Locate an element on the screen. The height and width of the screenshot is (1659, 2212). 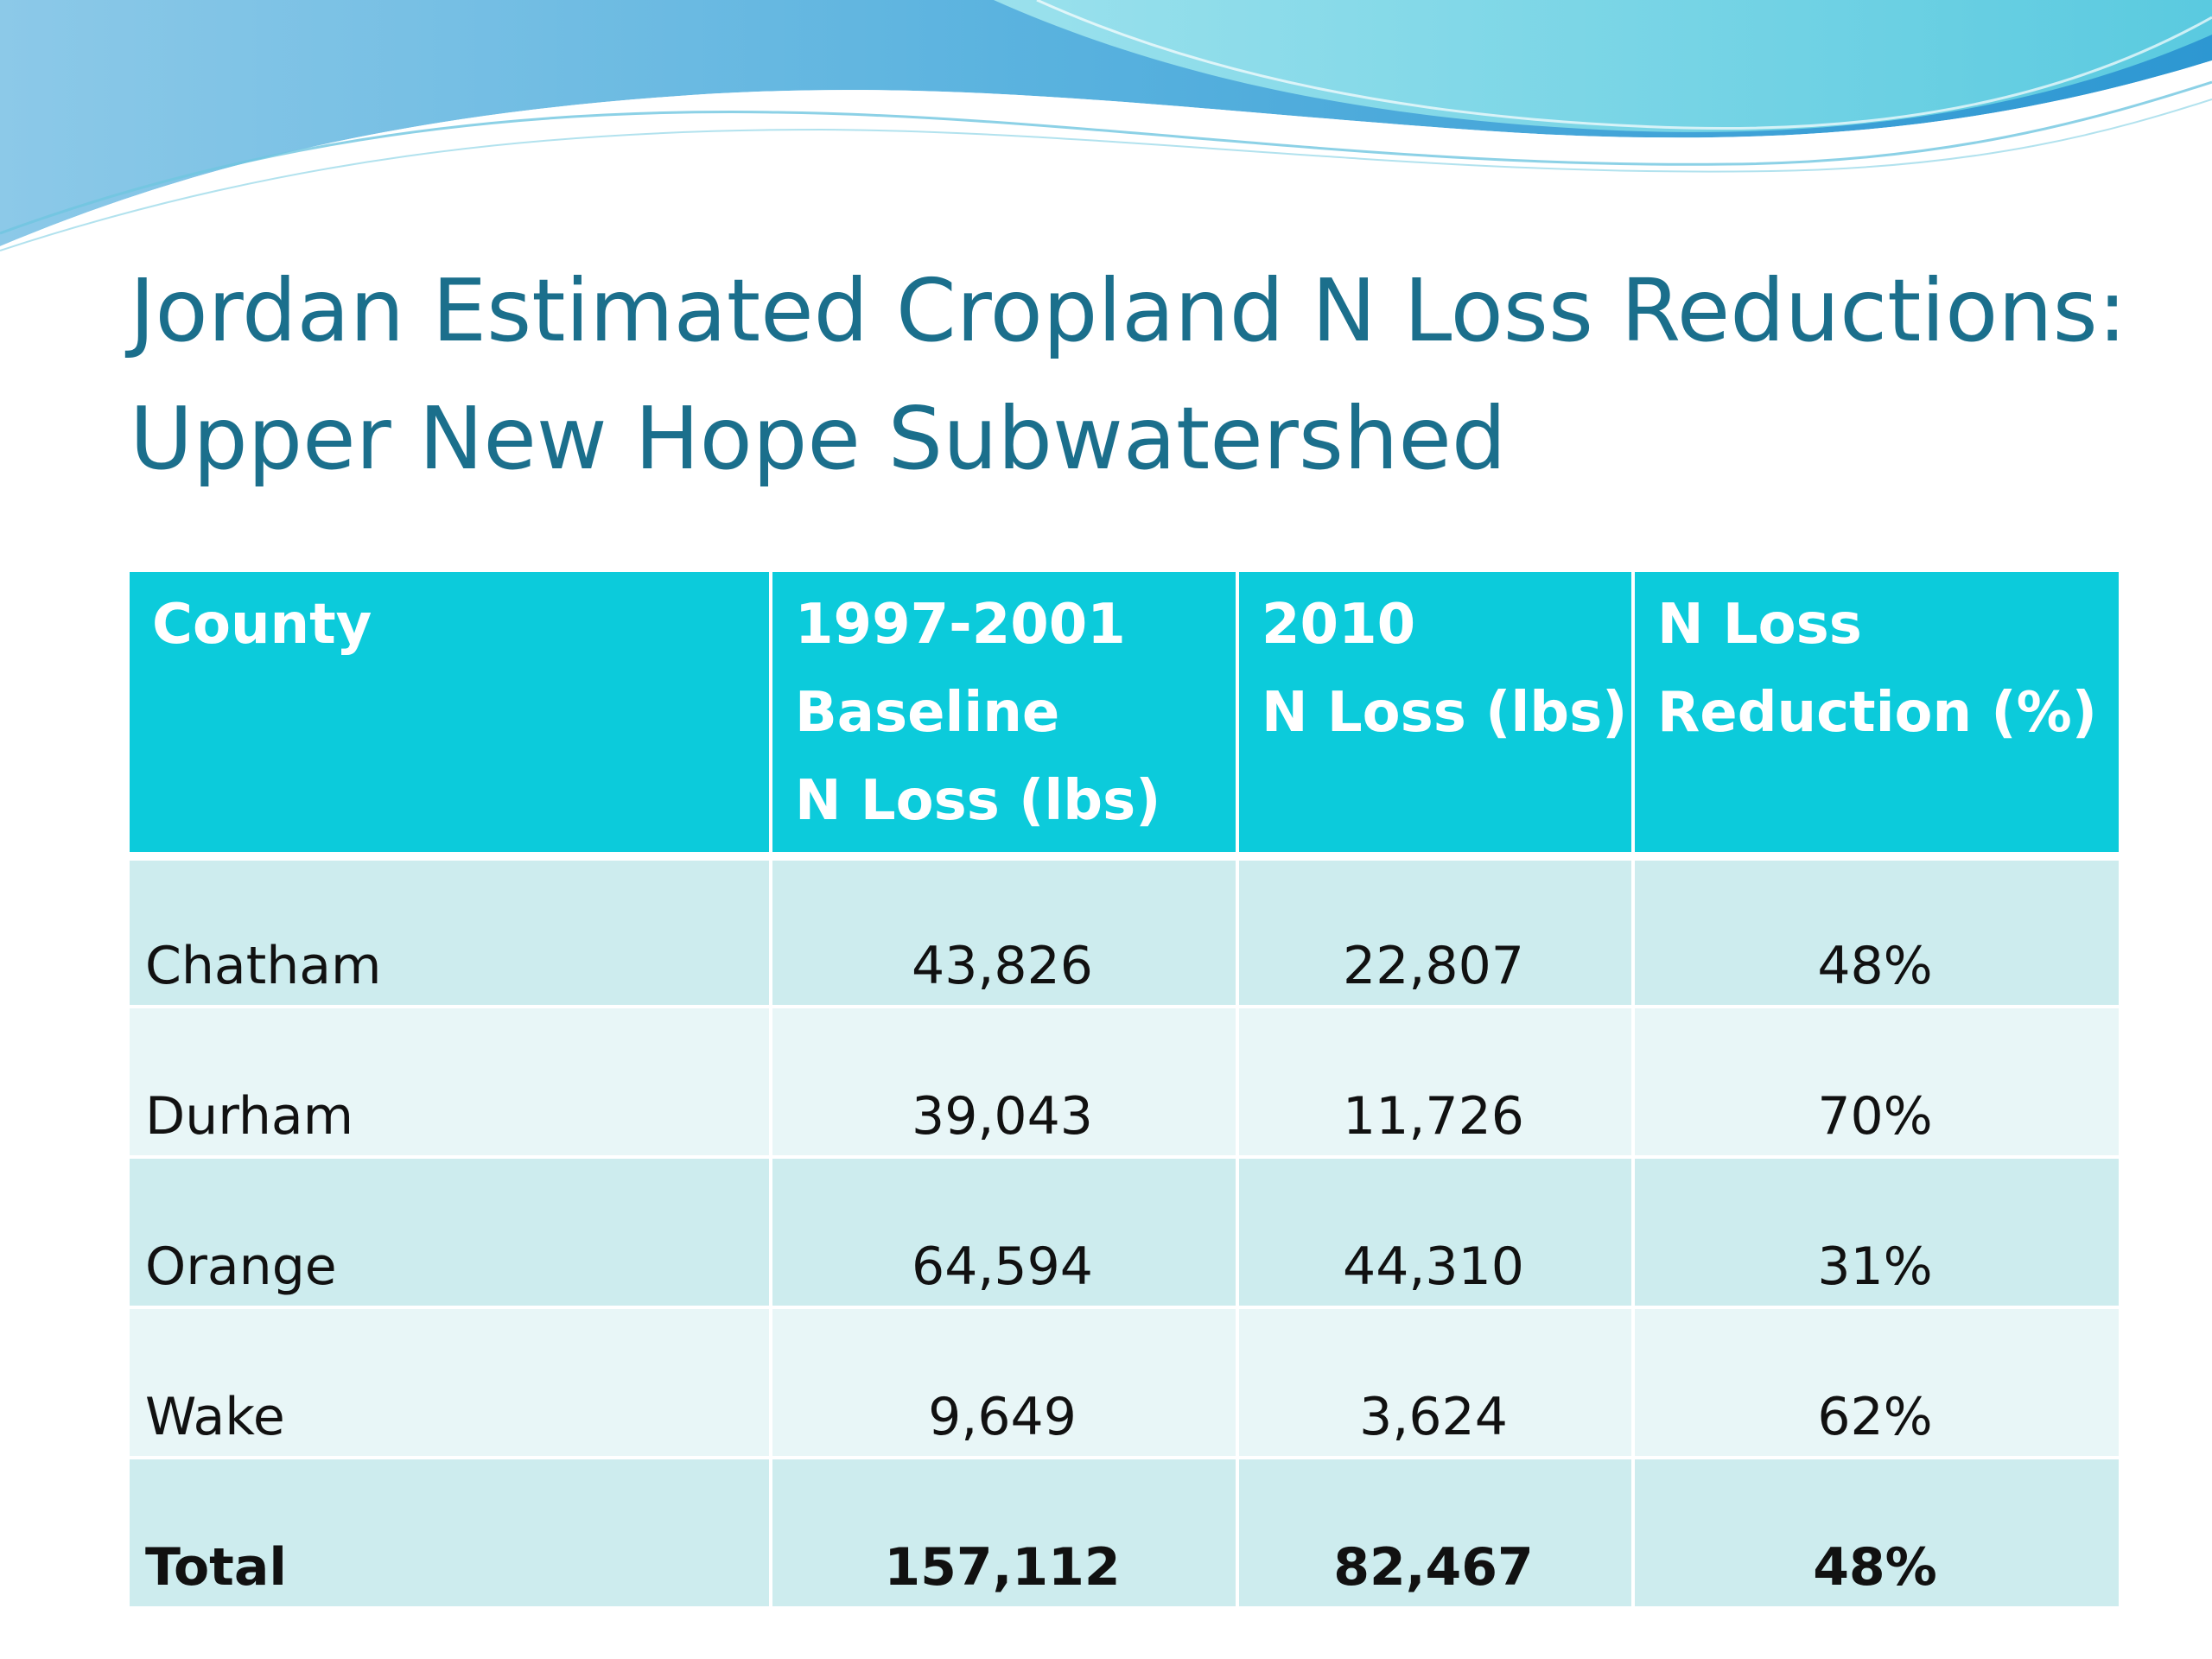
reduction-cell: 70% is located at coordinates (1876, 1083).